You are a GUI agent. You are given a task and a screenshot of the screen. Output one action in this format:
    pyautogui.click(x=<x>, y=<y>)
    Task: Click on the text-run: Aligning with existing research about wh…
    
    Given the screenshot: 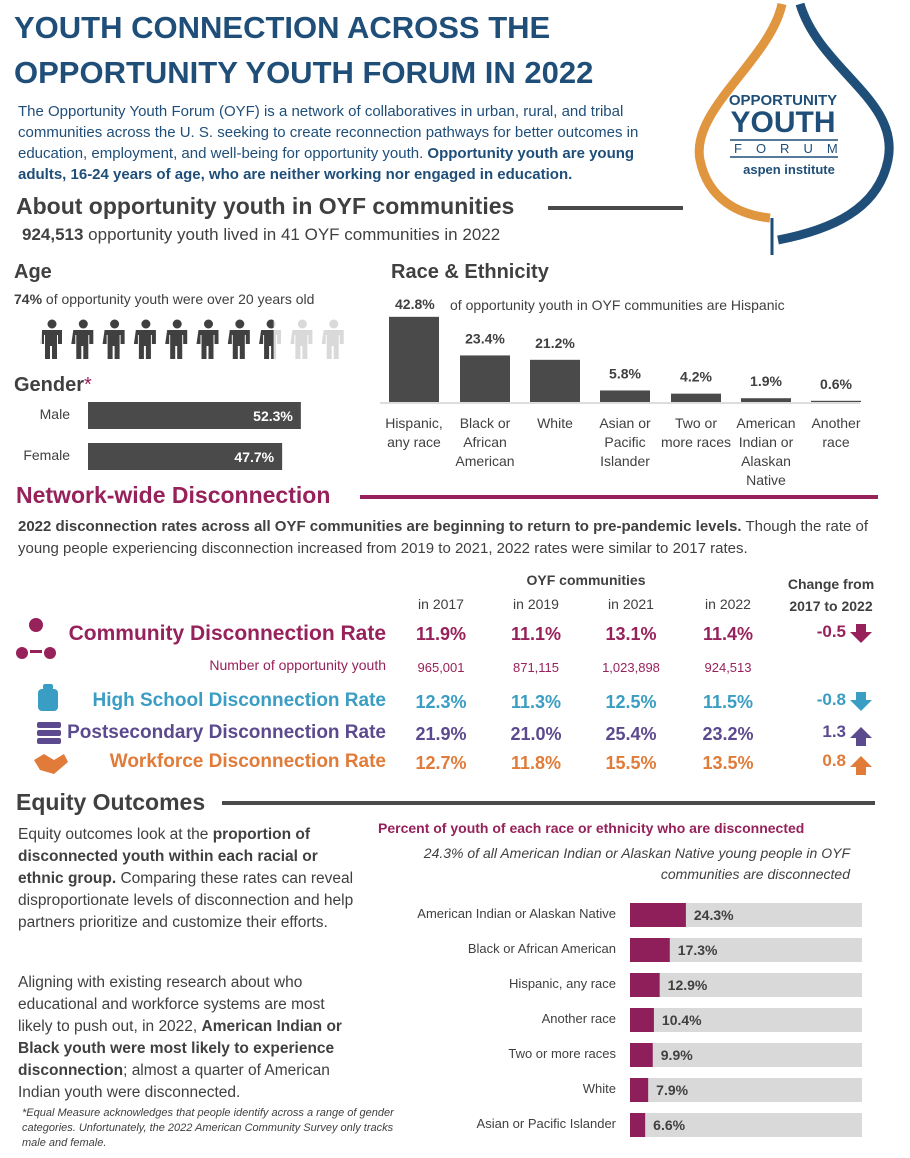 What is the action you would take?
    pyautogui.click(x=171, y=1004)
    